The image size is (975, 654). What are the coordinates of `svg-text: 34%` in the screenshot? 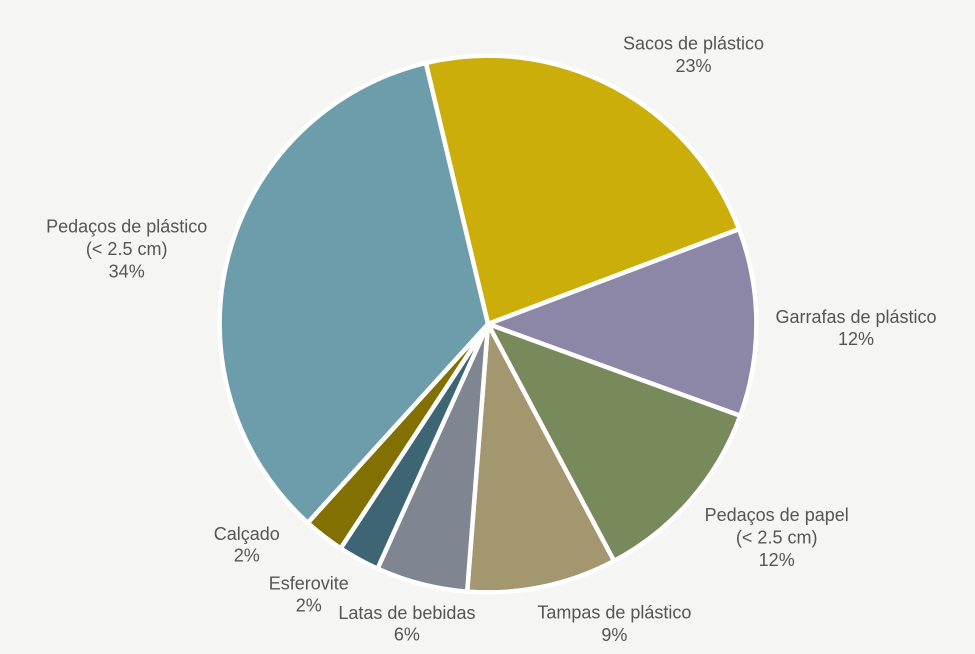 It's located at (127, 271).